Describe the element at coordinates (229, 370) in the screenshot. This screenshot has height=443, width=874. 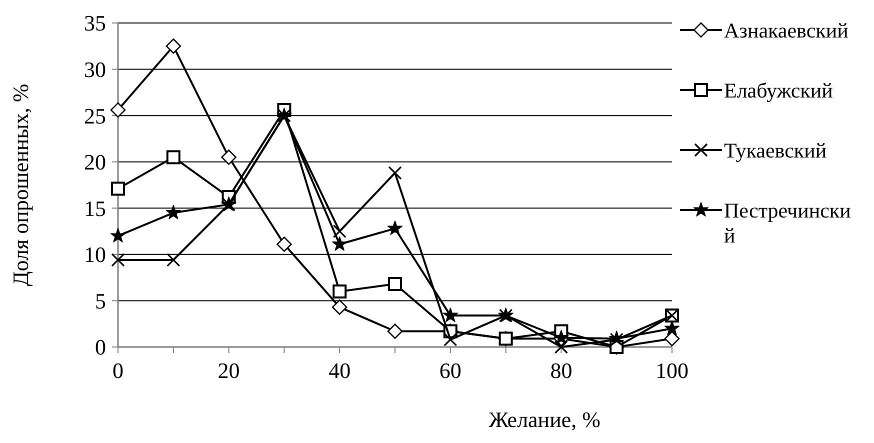
I see `x-tick-label: 20` at that location.